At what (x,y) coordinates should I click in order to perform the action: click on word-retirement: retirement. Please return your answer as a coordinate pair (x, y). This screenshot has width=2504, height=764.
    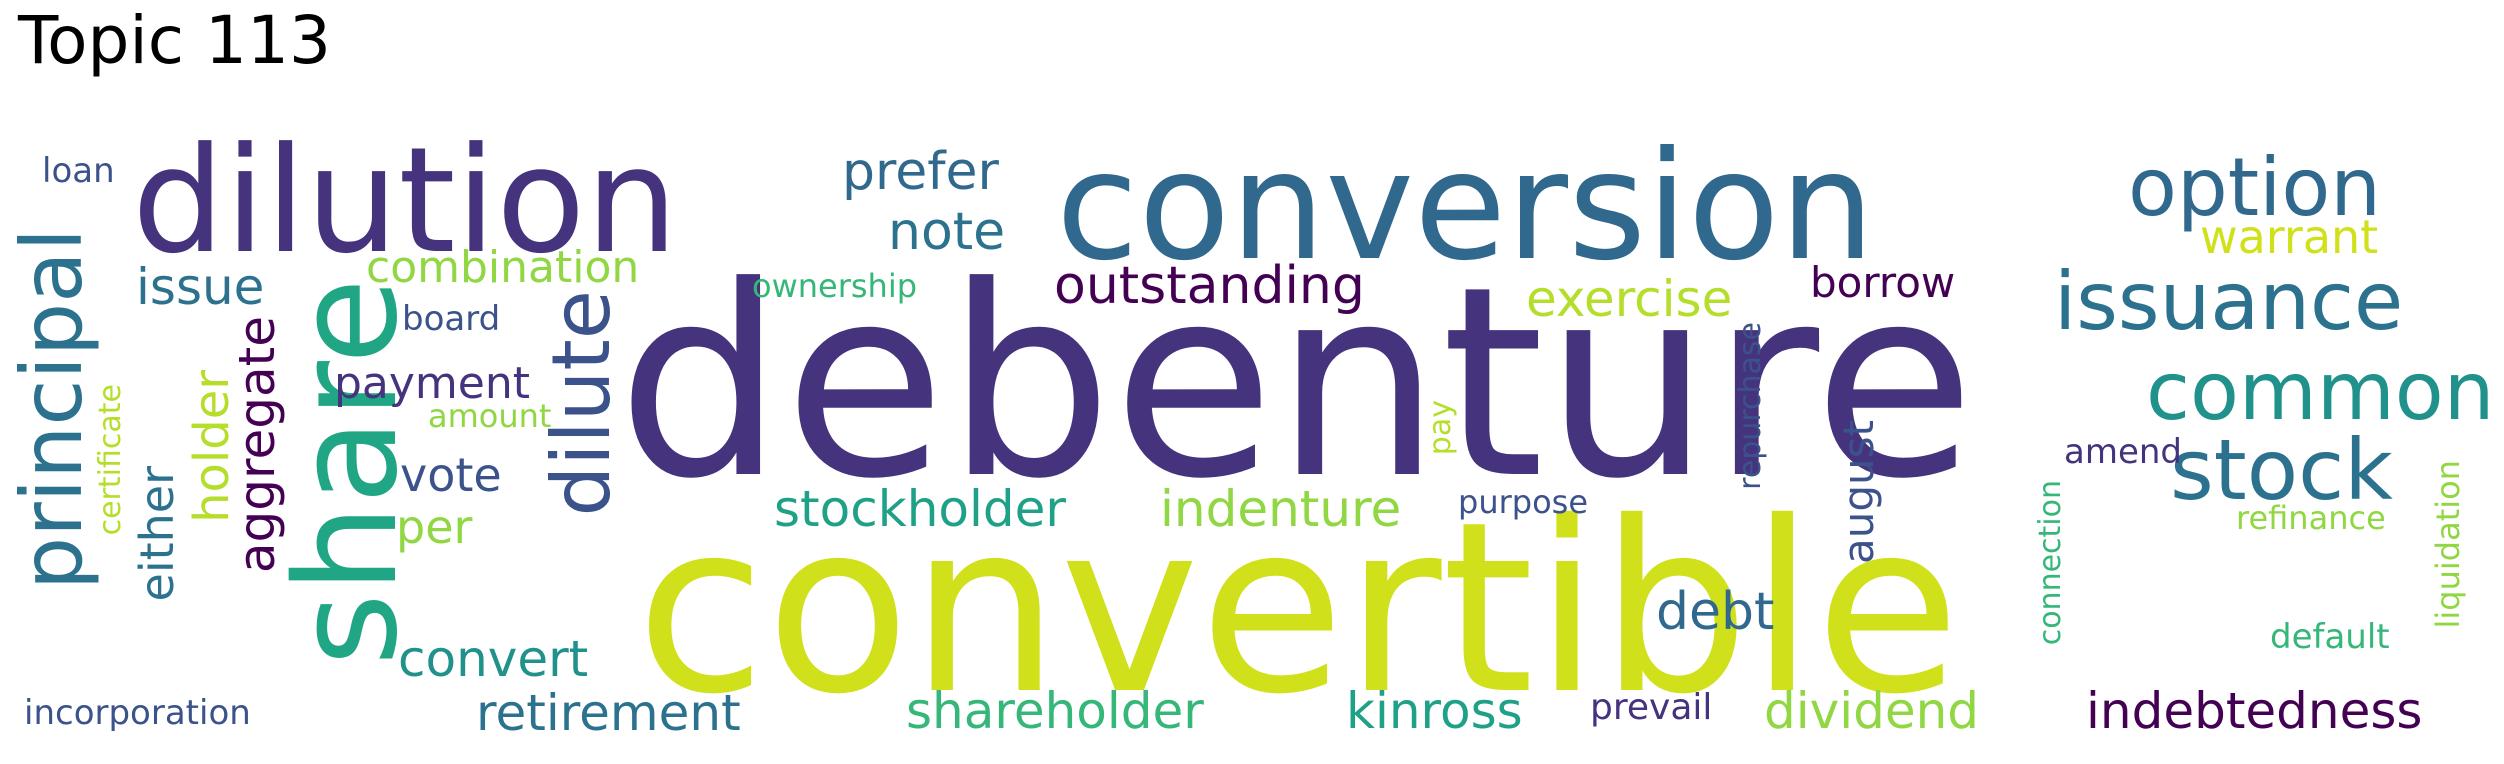
    Looking at the image, I should click on (608, 713).